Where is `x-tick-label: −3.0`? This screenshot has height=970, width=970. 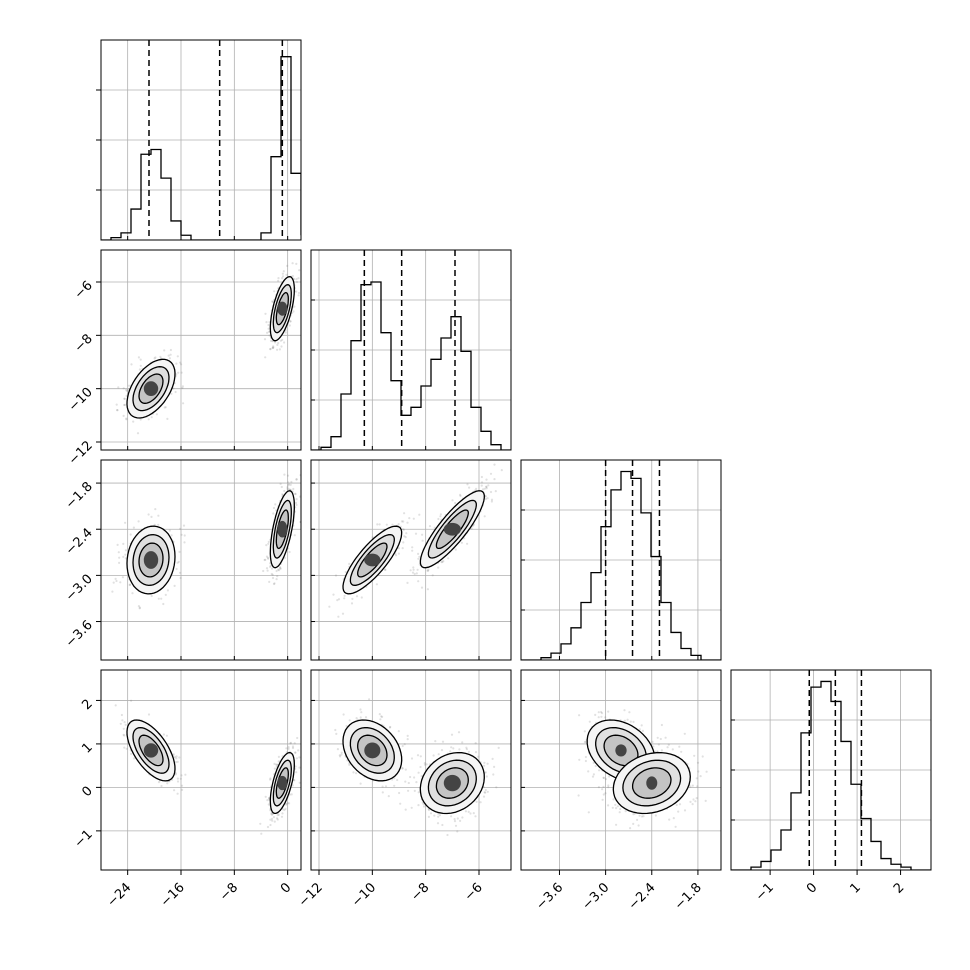
x-tick-label: −3.0 is located at coordinates (596, 896).